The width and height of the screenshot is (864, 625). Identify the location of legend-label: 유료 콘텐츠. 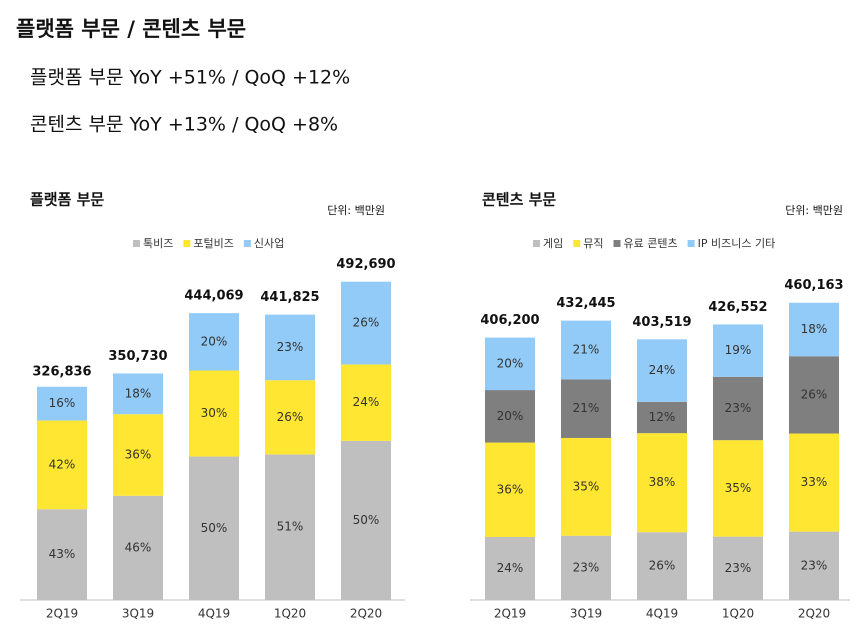
(651, 243).